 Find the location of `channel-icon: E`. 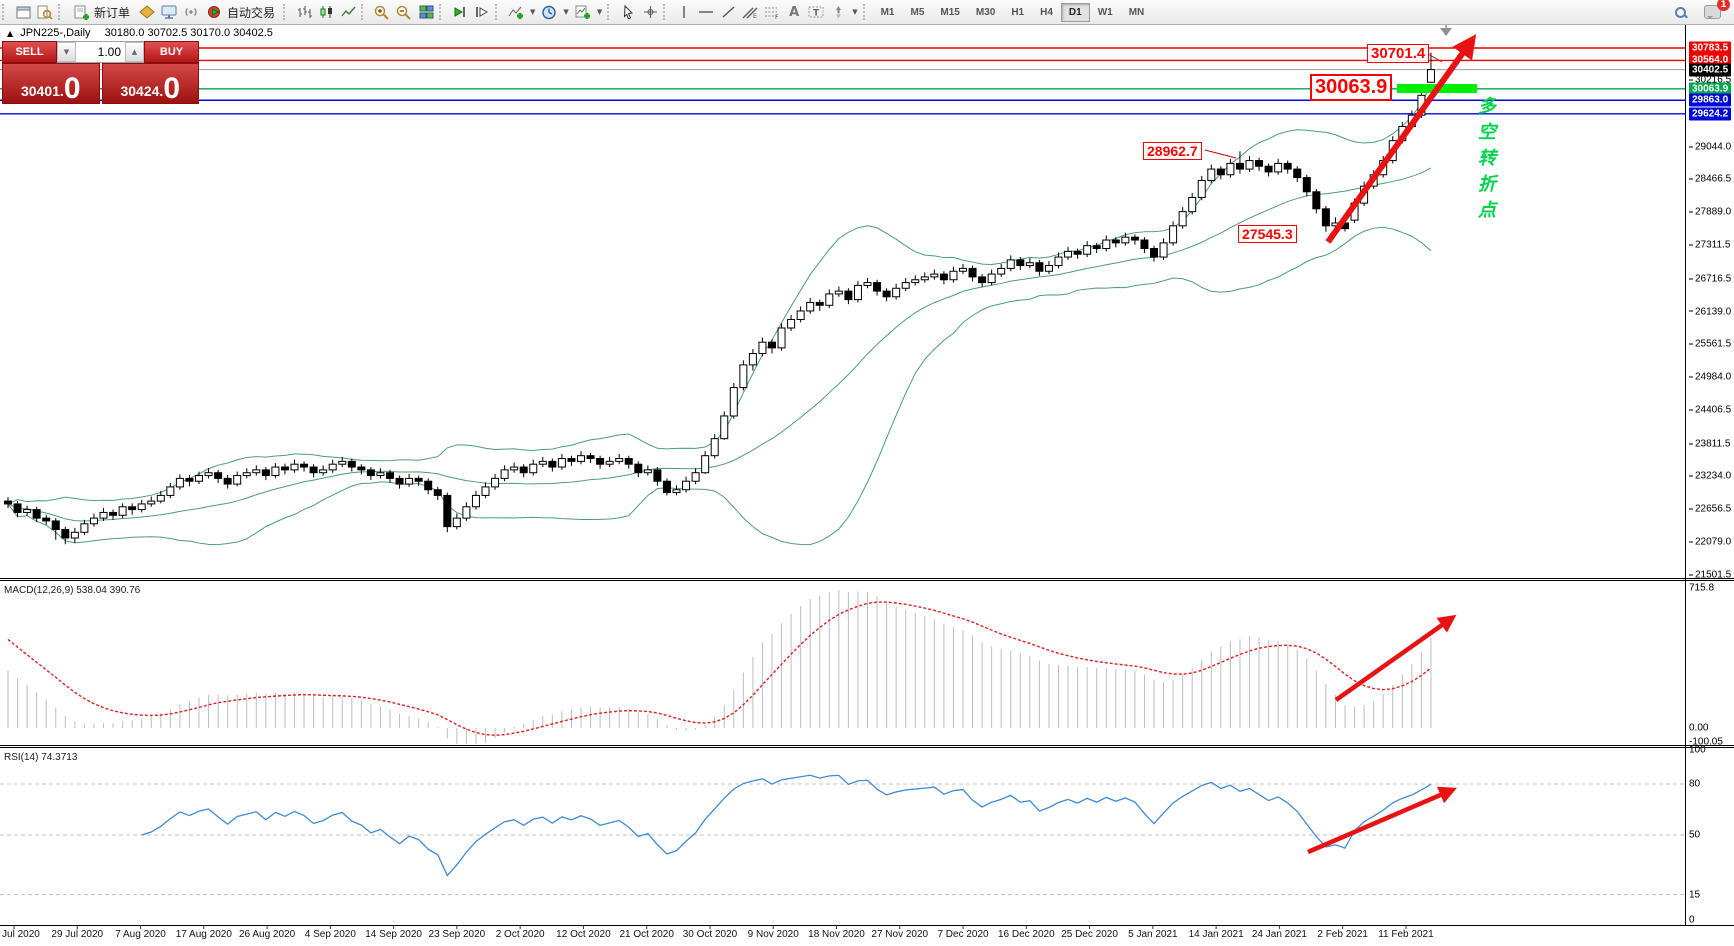

channel-icon: E is located at coordinates (750, 12).